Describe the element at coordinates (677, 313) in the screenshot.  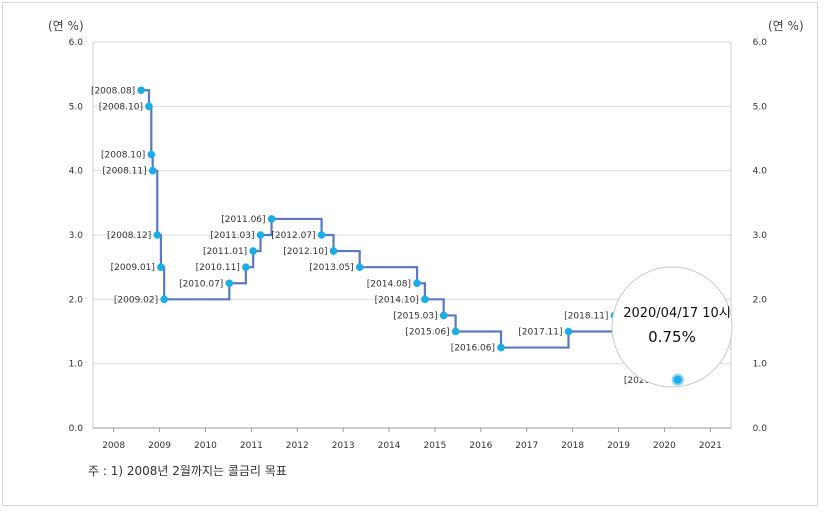
I see `tooltip-time: 2020/04/17 10시` at that location.